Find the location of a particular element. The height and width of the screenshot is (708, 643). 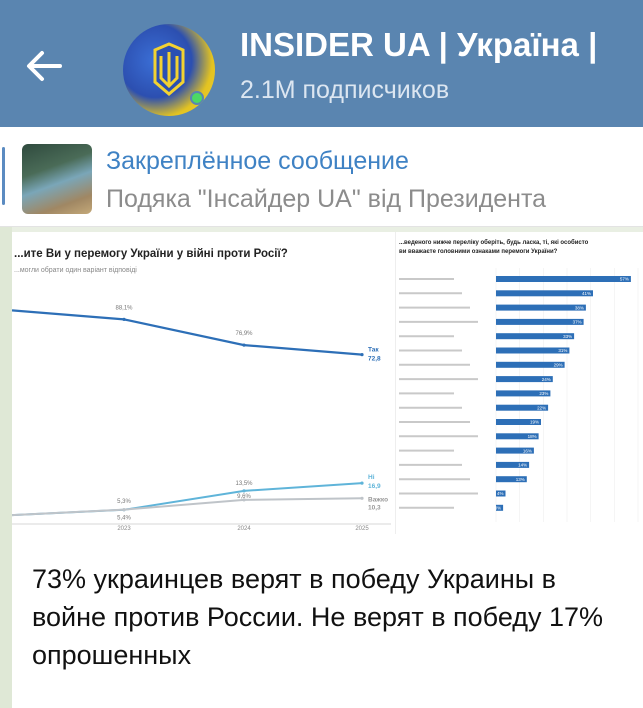

end-label: Важко is located at coordinates (378, 499).